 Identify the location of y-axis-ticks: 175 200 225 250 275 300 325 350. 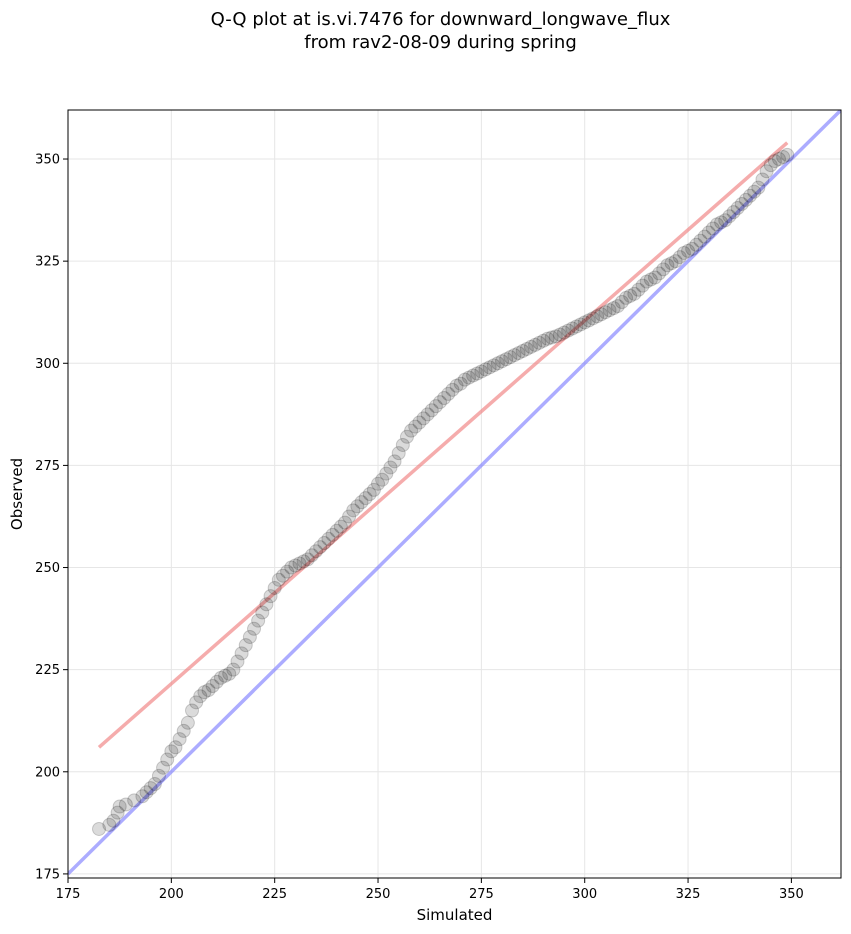
(51, 517).